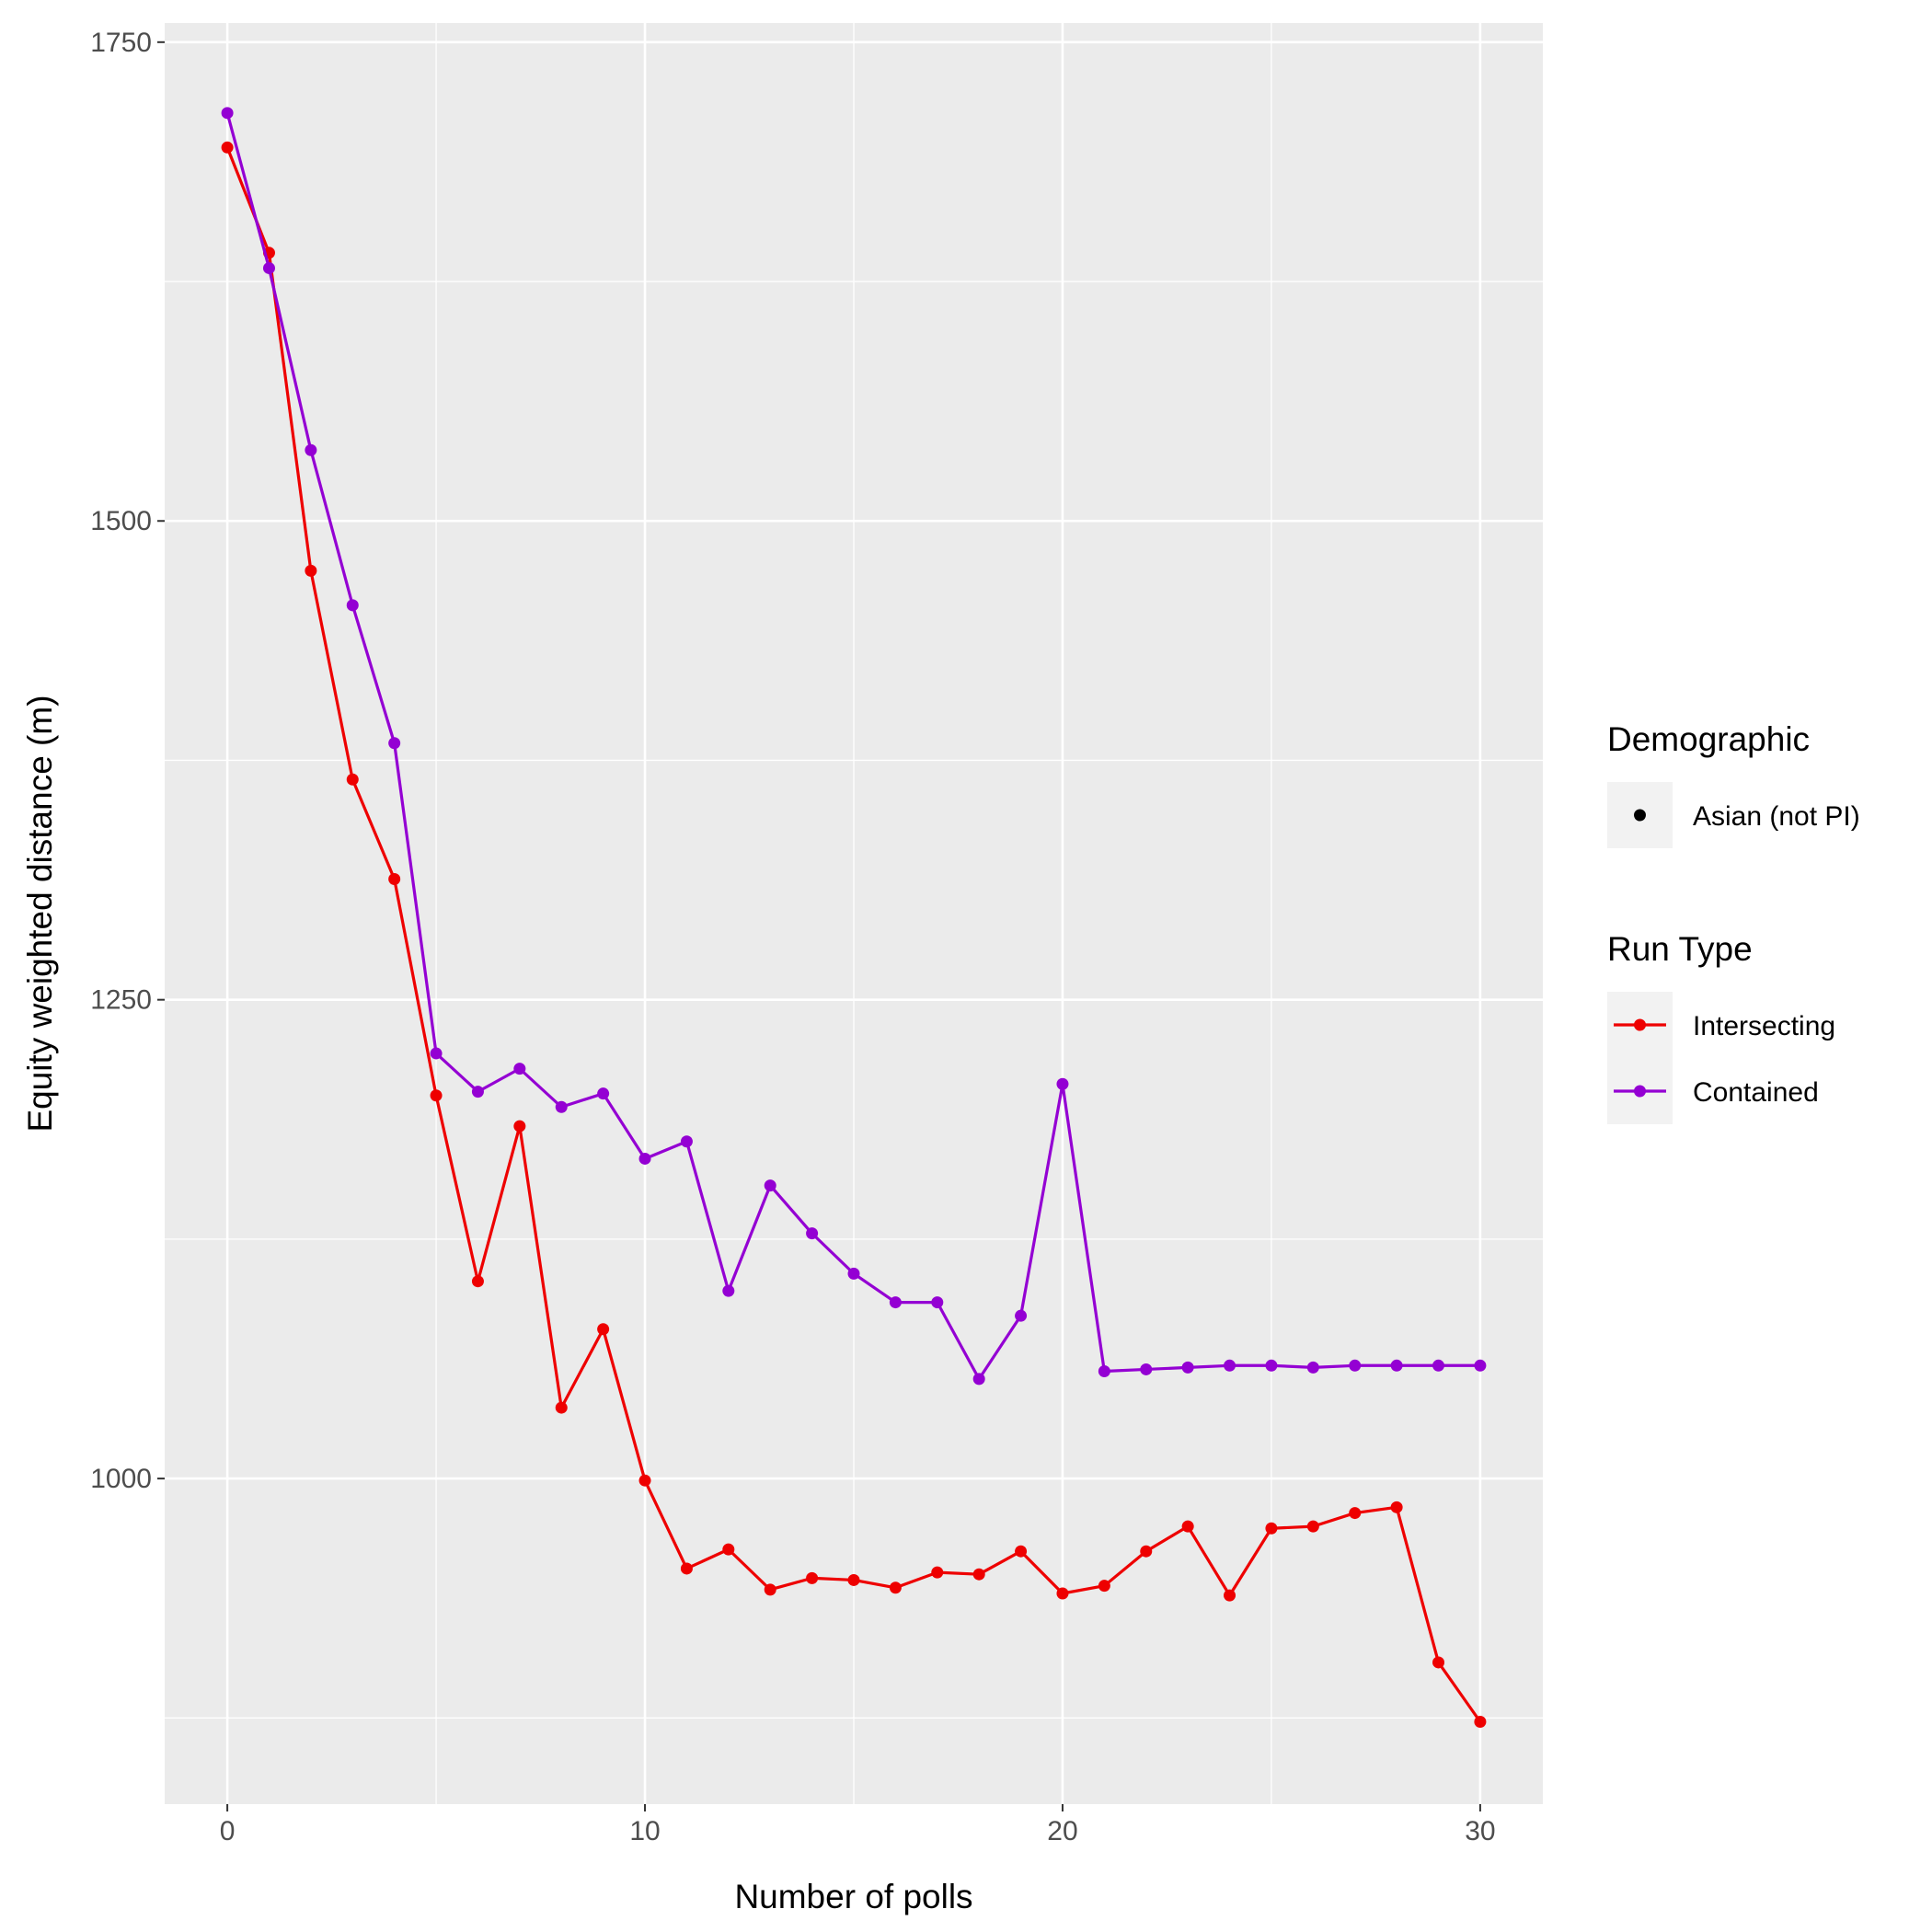 The image size is (1932, 1932). I want to click on y-tick-label: 1250, so click(121, 1000).